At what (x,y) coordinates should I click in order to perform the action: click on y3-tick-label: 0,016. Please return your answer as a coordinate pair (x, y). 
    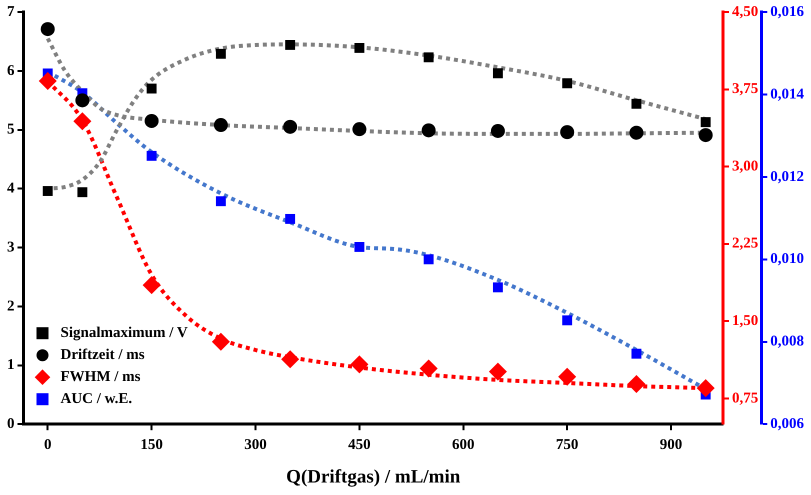
    Looking at the image, I should click on (787, 12).